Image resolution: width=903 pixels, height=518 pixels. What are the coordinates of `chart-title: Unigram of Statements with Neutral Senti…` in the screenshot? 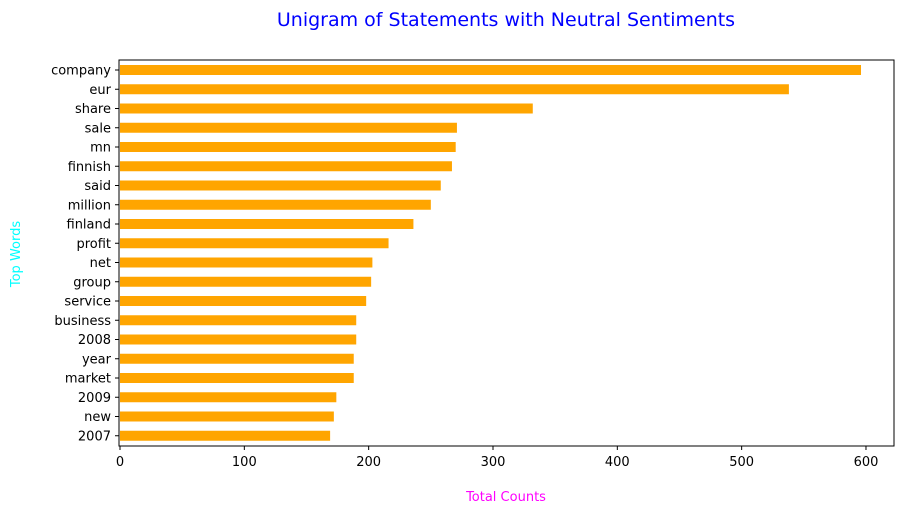 It's located at (506, 20).